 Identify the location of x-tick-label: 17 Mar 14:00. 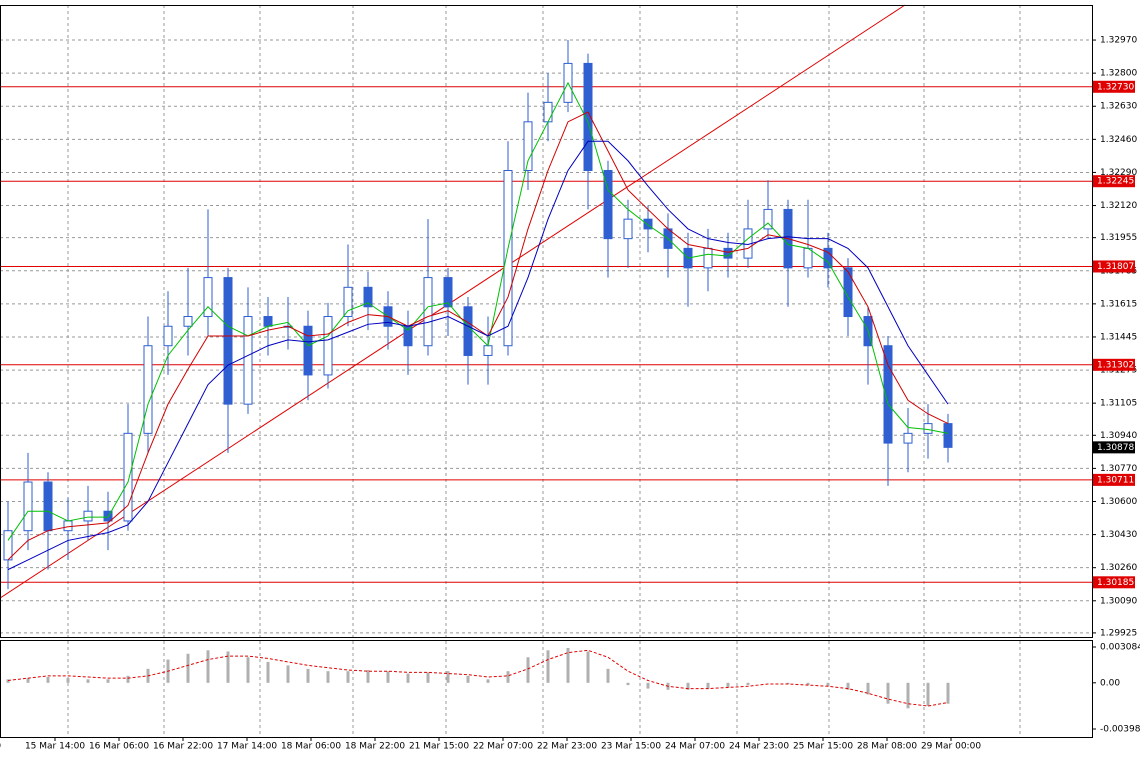
(247, 747).